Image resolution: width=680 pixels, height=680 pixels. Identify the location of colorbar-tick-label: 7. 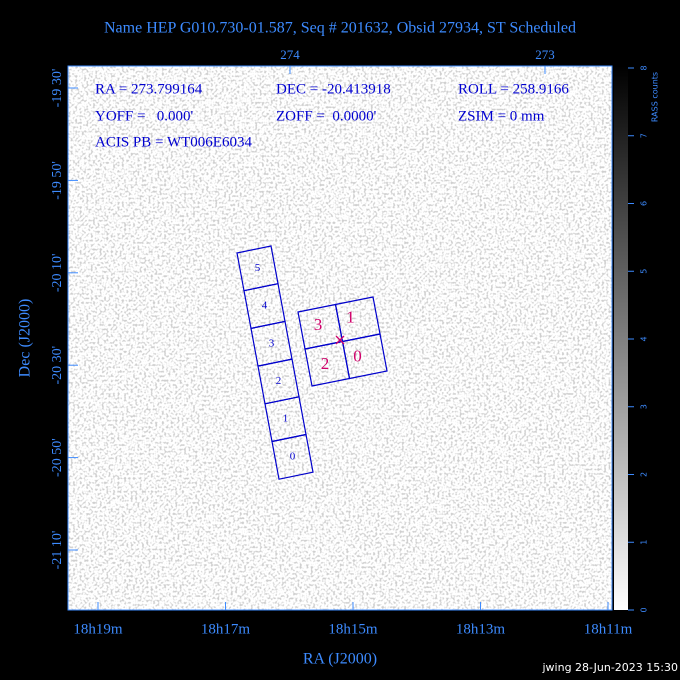
(644, 135).